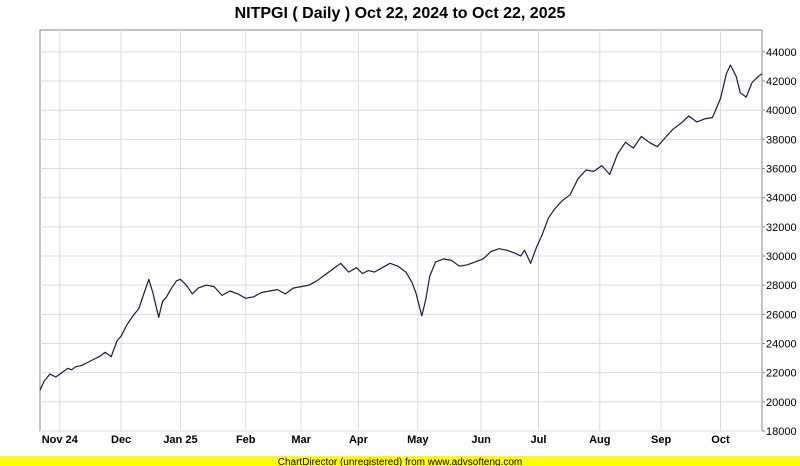 The width and height of the screenshot is (800, 466). Describe the element at coordinates (599, 440) in the screenshot. I see `x-tick-label: Aug` at that location.